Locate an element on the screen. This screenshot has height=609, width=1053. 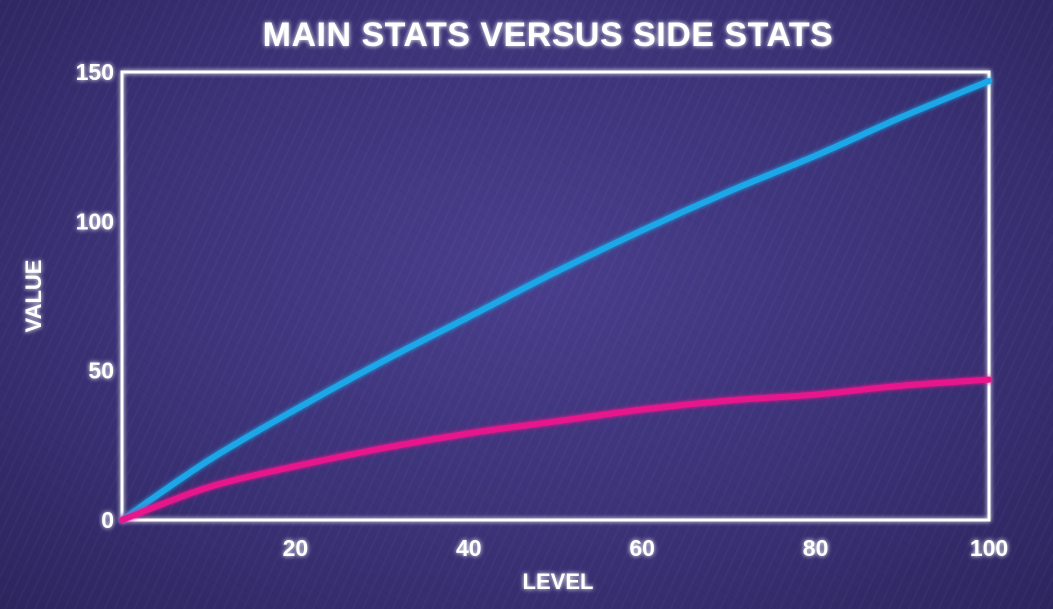
chart-title: MAIN STATS VERSUS SIDE STATS is located at coordinates (548, 35).